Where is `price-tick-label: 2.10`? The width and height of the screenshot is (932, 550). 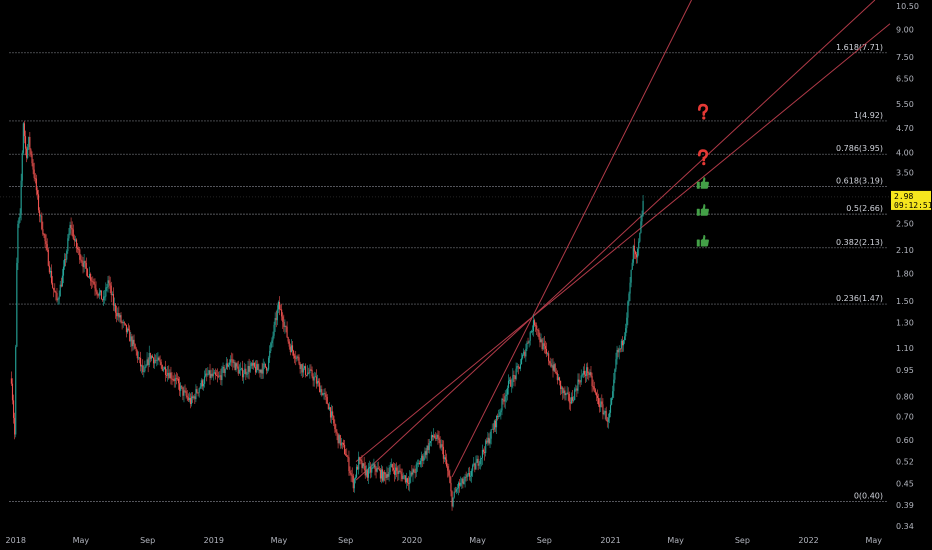 price-tick-label: 2.10 is located at coordinates (905, 250).